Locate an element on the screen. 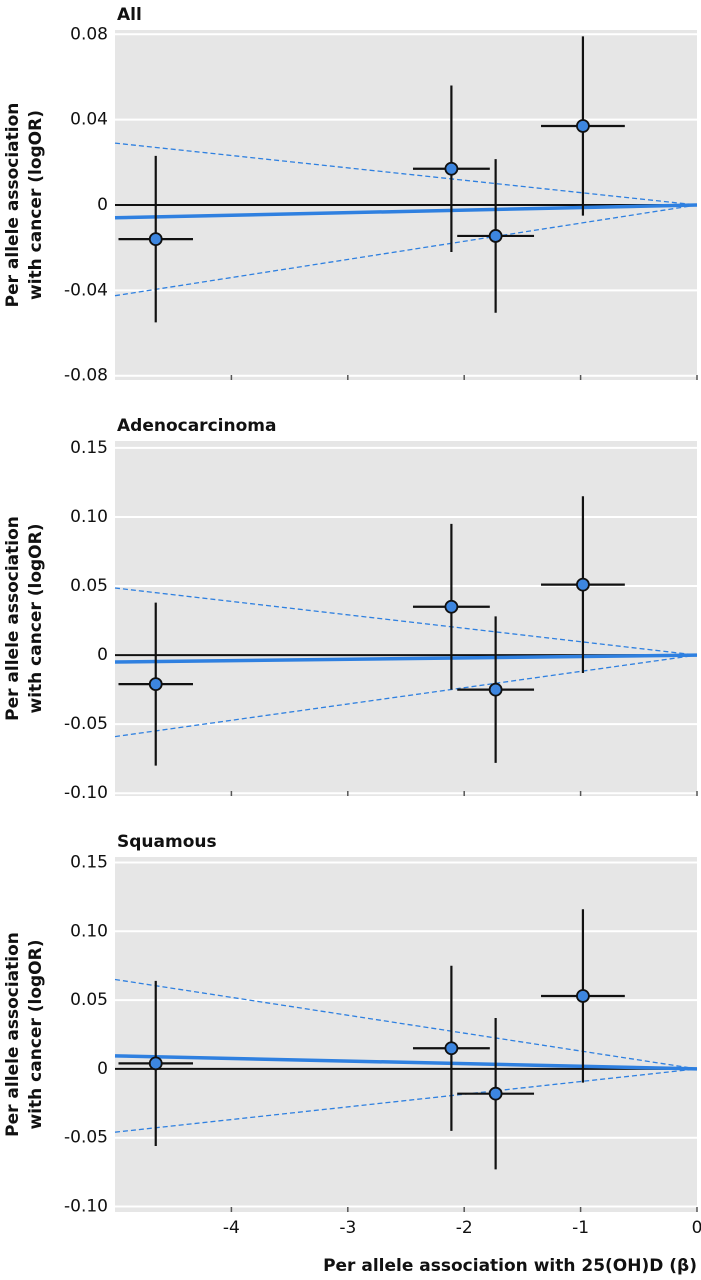 The image size is (701, 1280). x-tick-label: -4 is located at coordinates (231, 1228).